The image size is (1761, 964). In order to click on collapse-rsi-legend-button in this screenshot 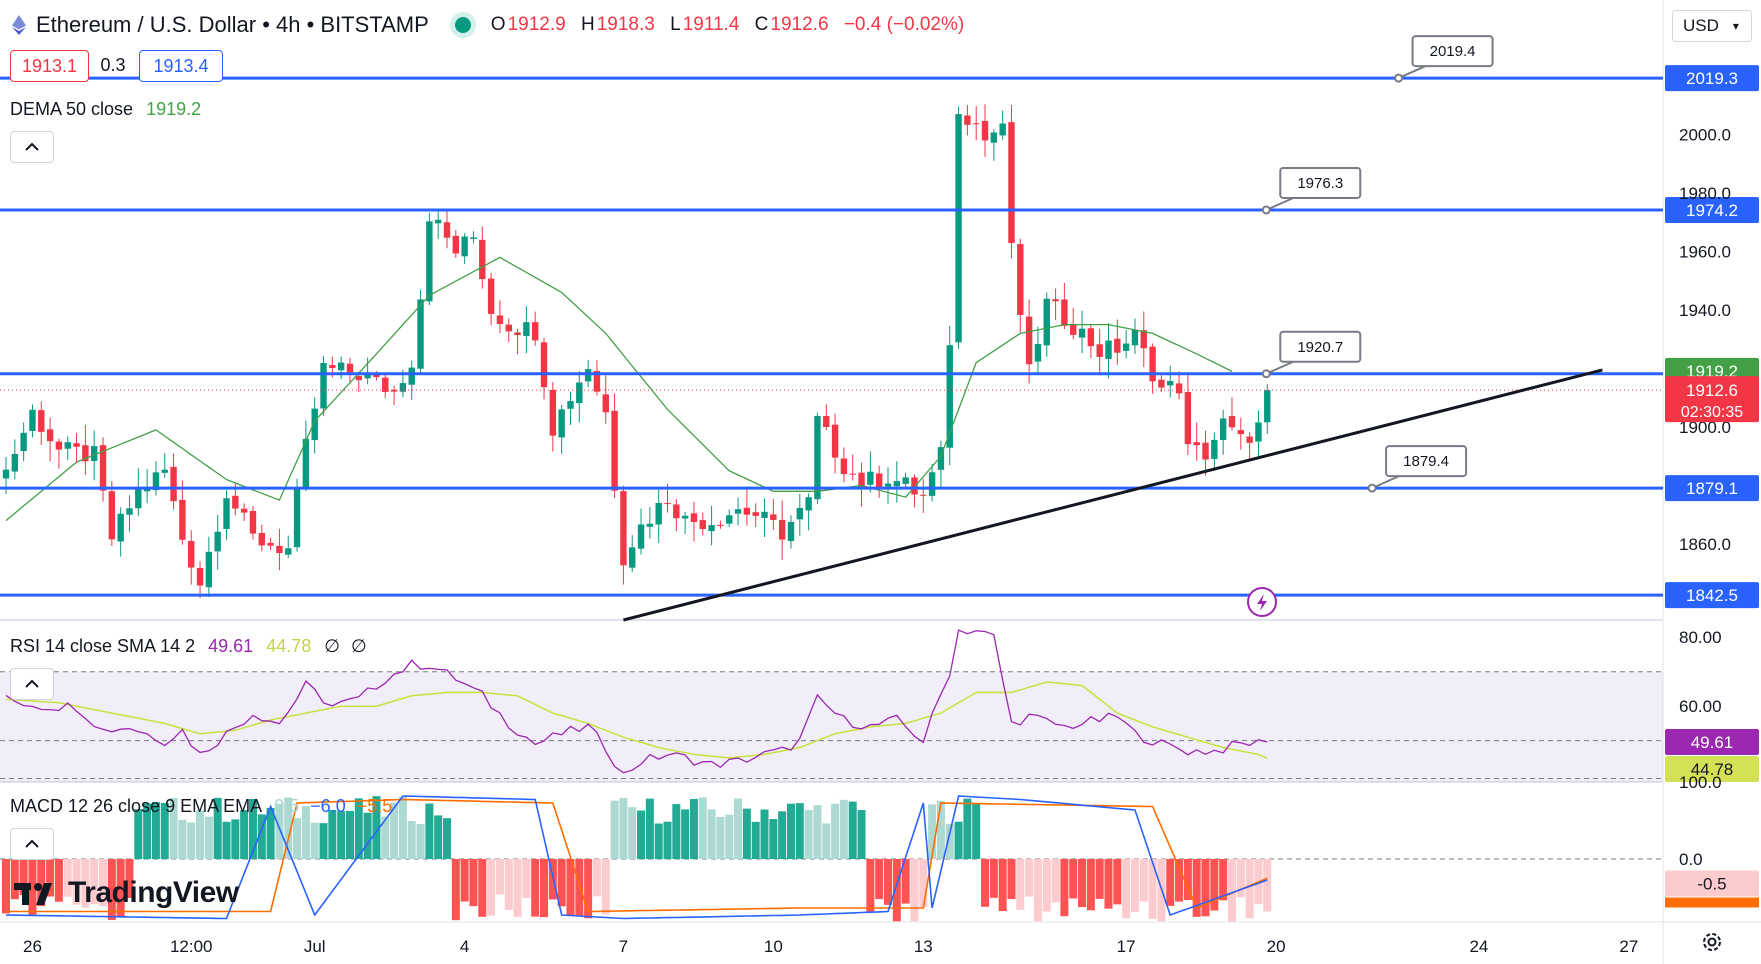, I will do `click(32, 684)`.